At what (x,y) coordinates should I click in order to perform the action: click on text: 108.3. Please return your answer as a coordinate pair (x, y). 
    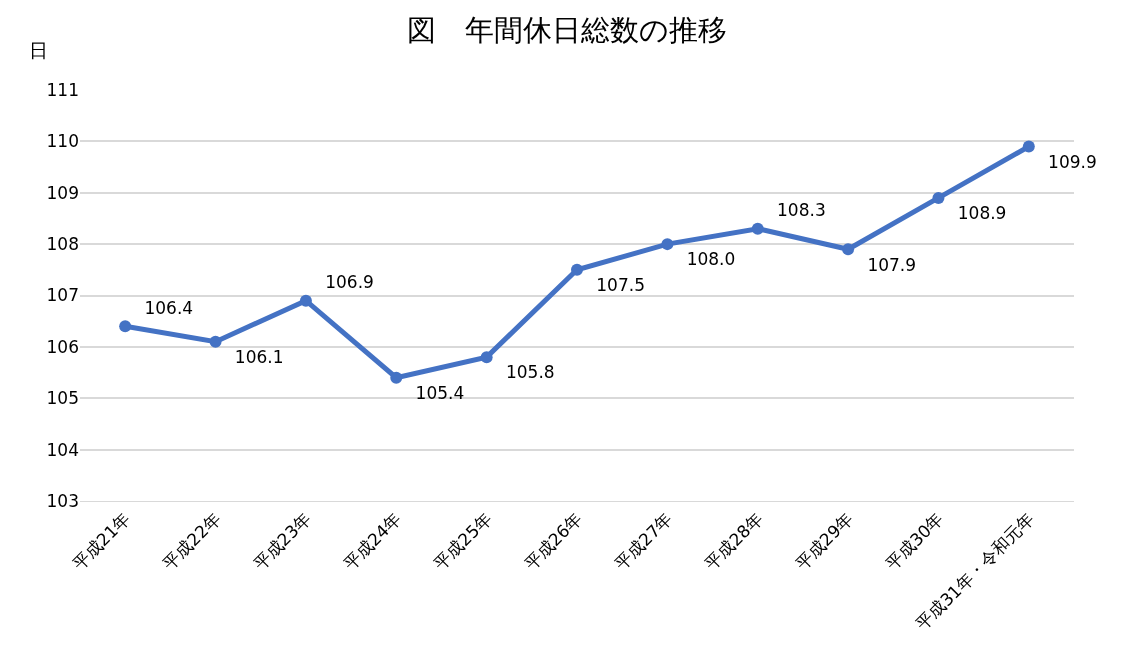
    Looking at the image, I should click on (801, 209).